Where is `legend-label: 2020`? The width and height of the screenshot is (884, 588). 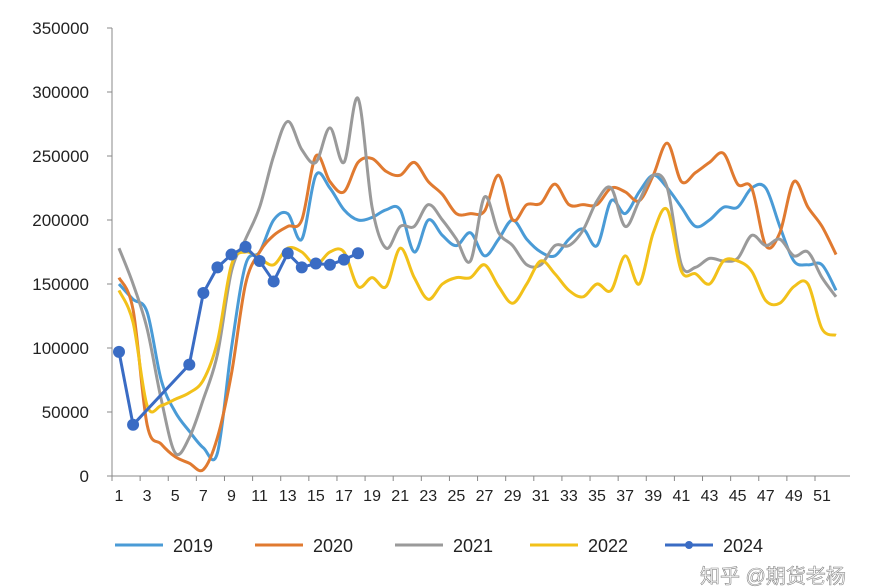
legend-label: 2020 is located at coordinates (333, 546).